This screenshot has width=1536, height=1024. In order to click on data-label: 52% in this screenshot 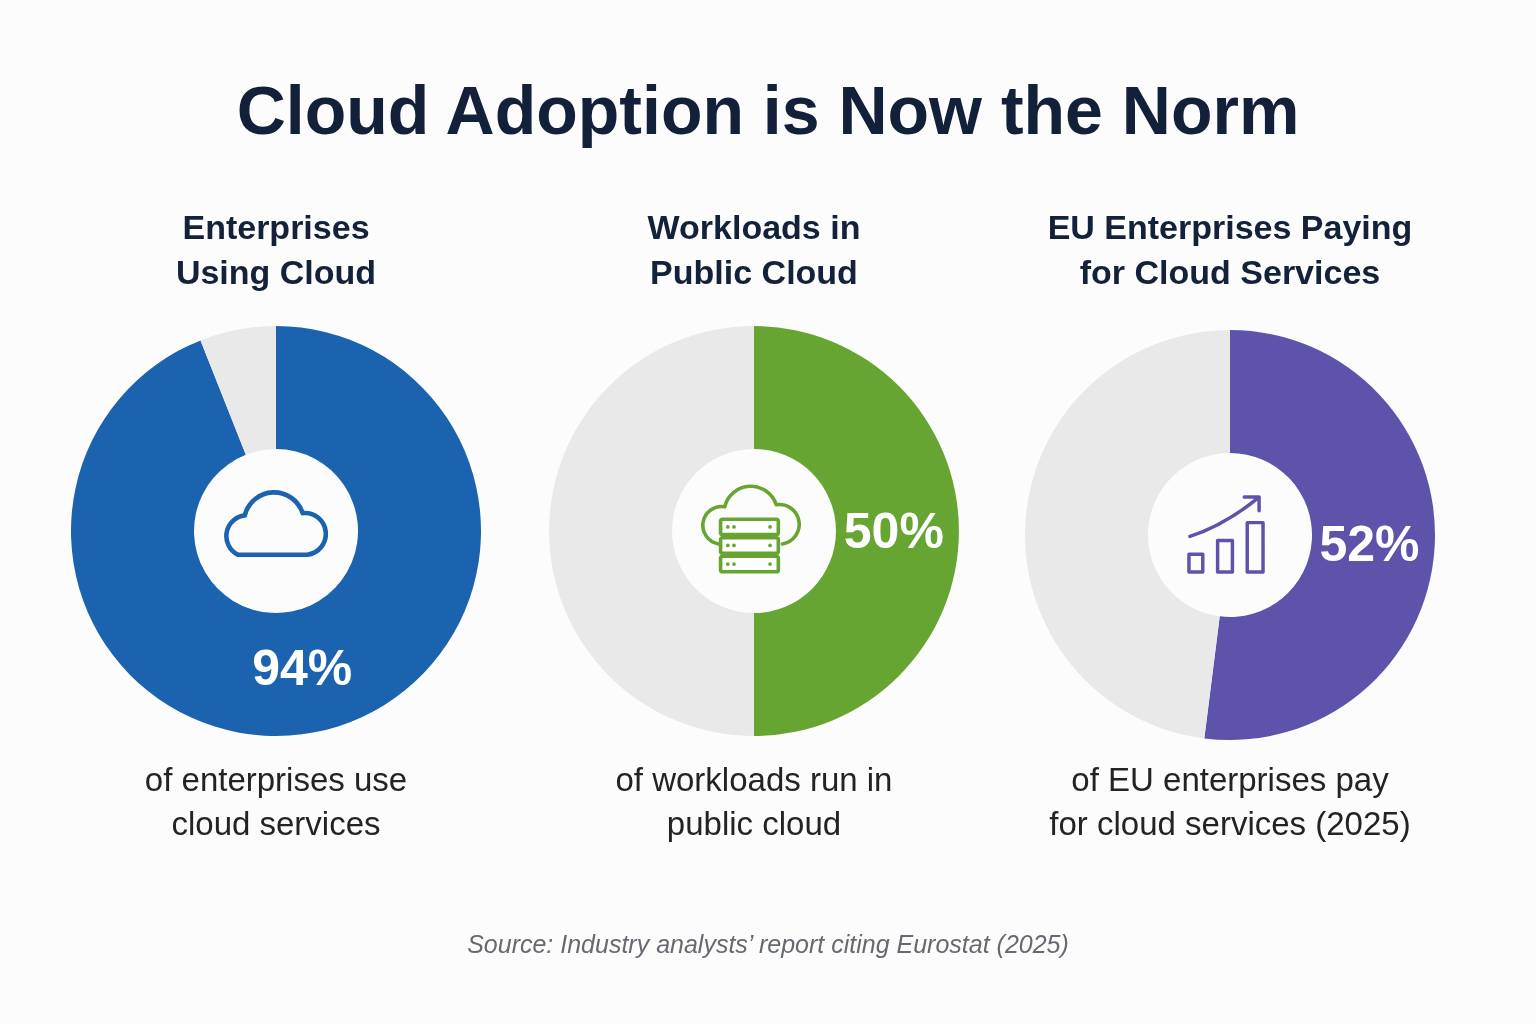, I will do `click(1369, 543)`.